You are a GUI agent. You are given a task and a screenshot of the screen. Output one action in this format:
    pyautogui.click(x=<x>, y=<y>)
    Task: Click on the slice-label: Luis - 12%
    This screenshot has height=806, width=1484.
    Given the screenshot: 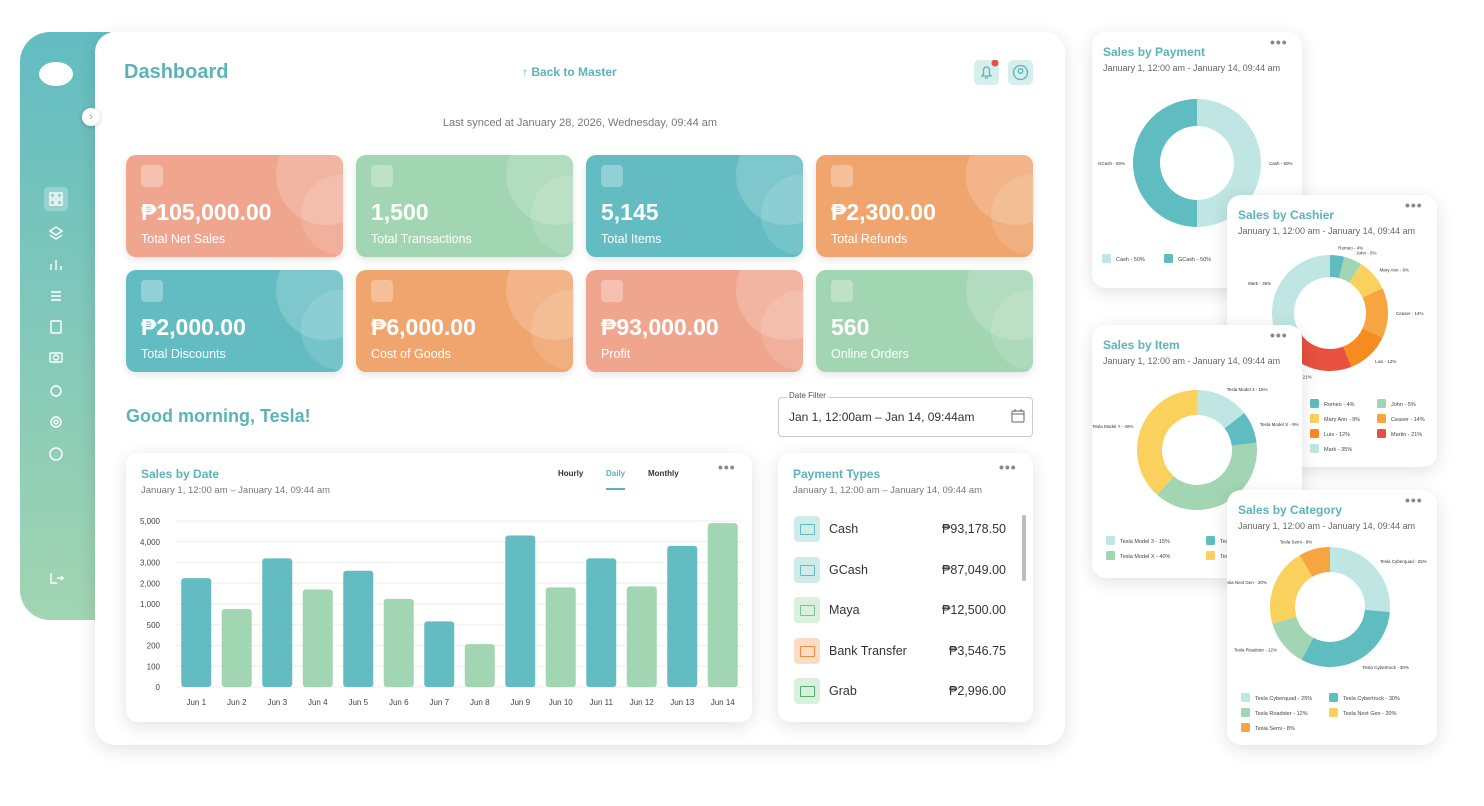 What is the action you would take?
    pyautogui.click(x=1385, y=361)
    